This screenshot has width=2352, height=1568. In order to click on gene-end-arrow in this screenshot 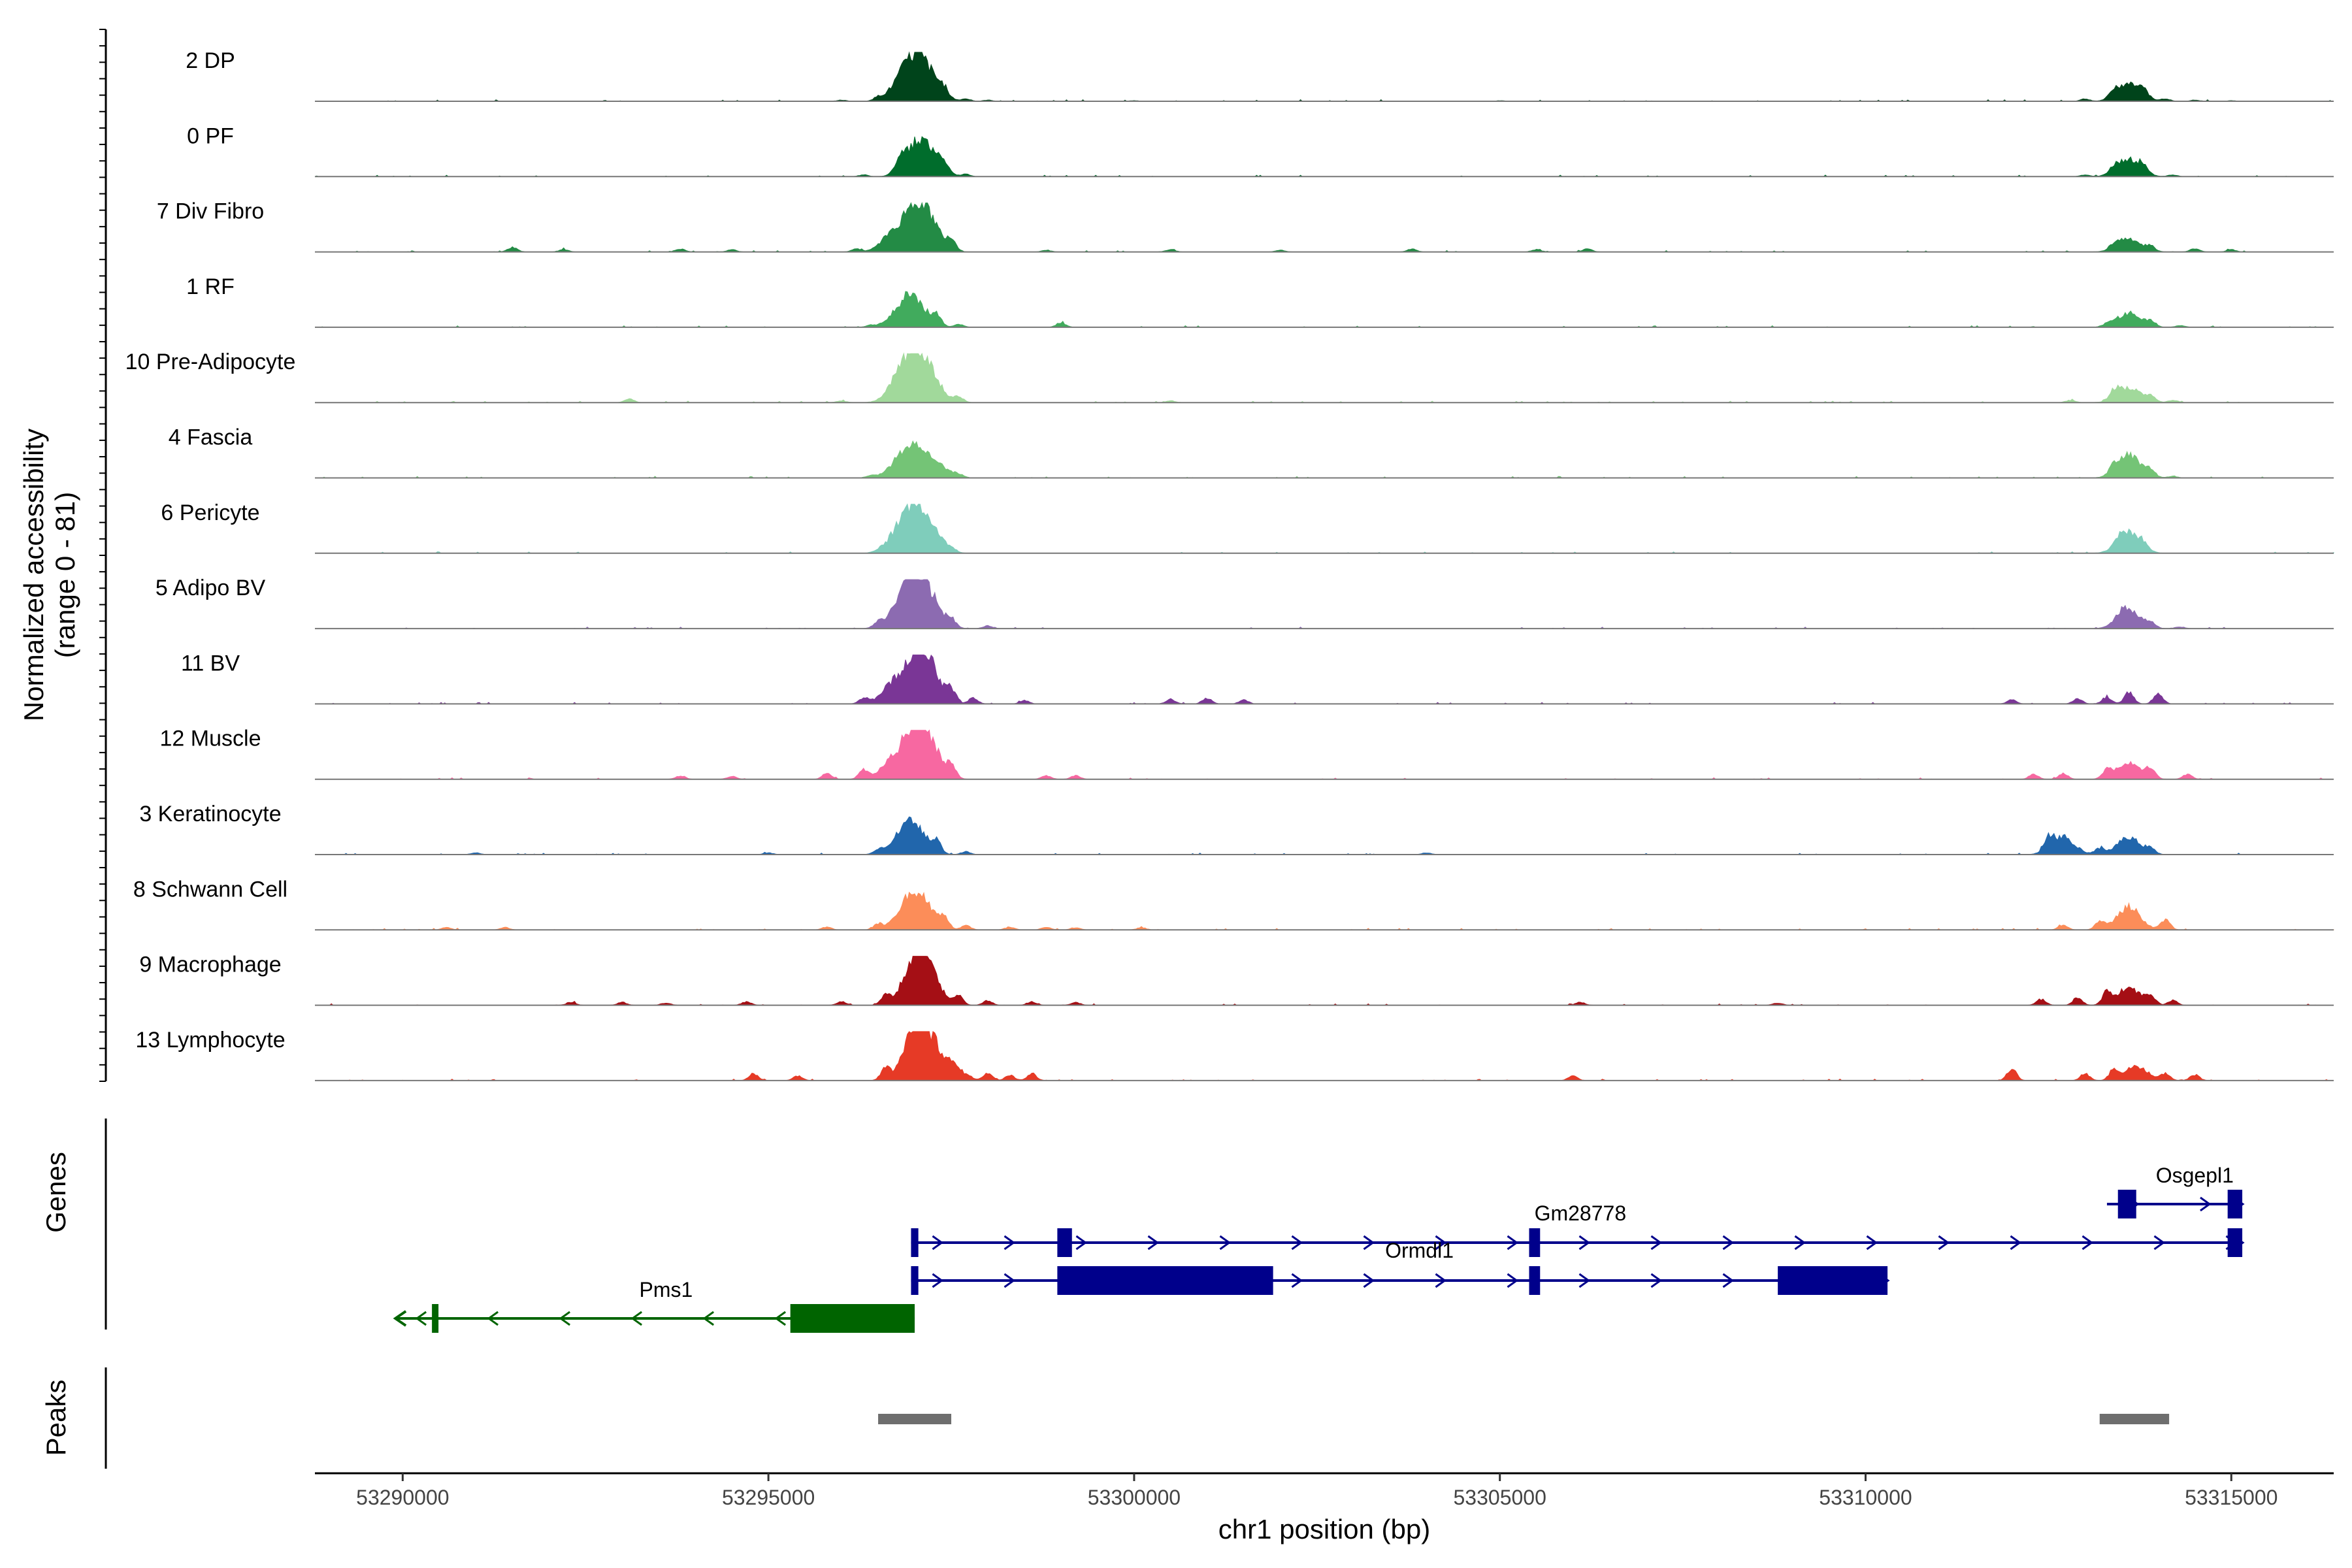, I will do `click(400, 1318)`.